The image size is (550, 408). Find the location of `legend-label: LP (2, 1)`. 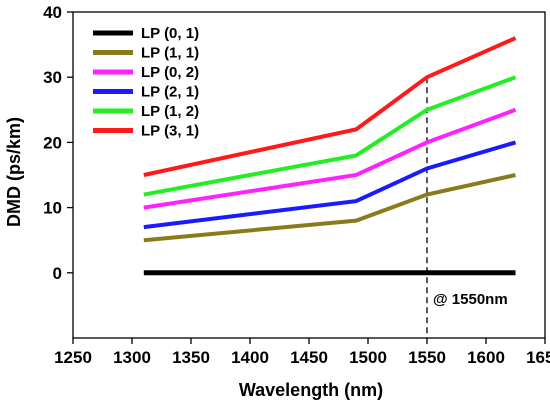

legend-label: LP (2, 1) is located at coordinates (170, 92).